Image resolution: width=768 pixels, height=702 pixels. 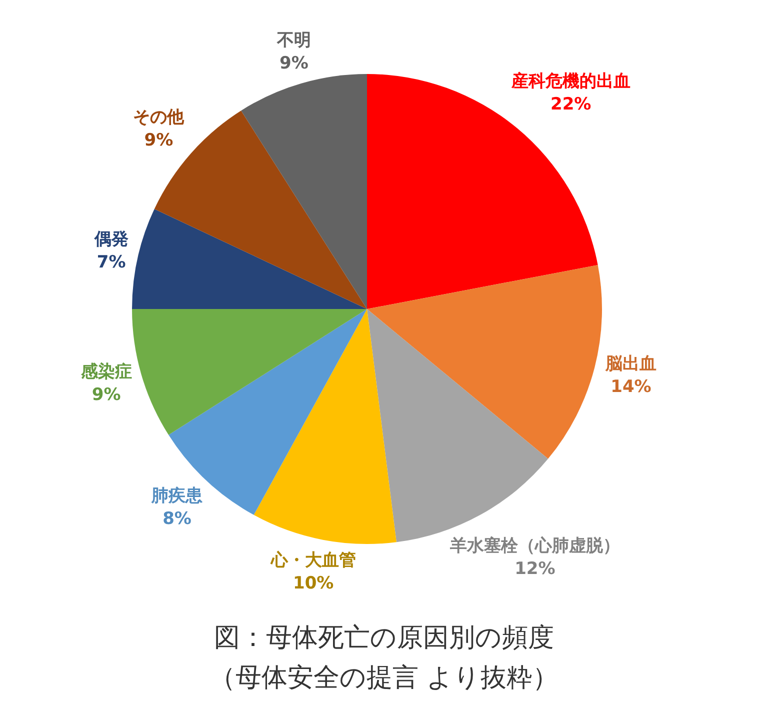 What do you see at coordinates (384, 638) in the screenshot?
I see `title: 図：母体死亡の原因別の頻度` at bounding box center [384, 638].